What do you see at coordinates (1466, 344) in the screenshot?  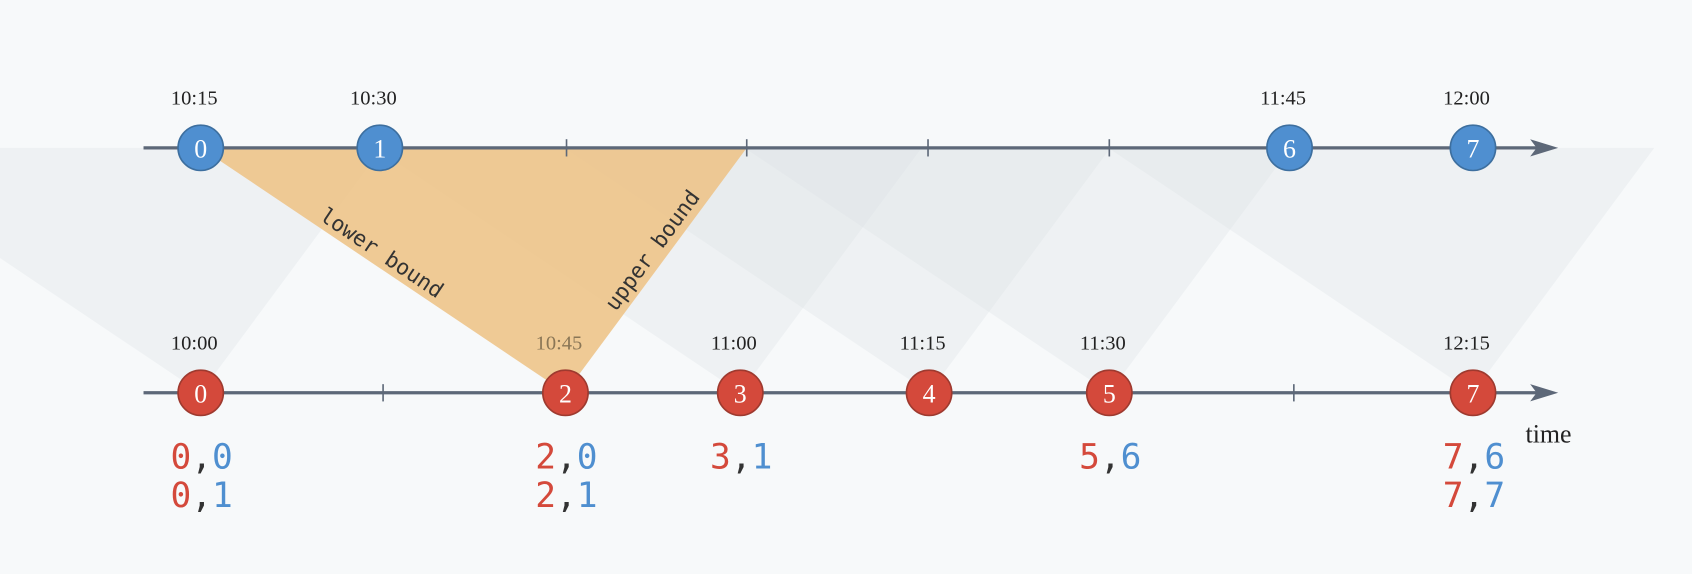 I see `timestamp: 12:15` at bounding box center [1466, 344].